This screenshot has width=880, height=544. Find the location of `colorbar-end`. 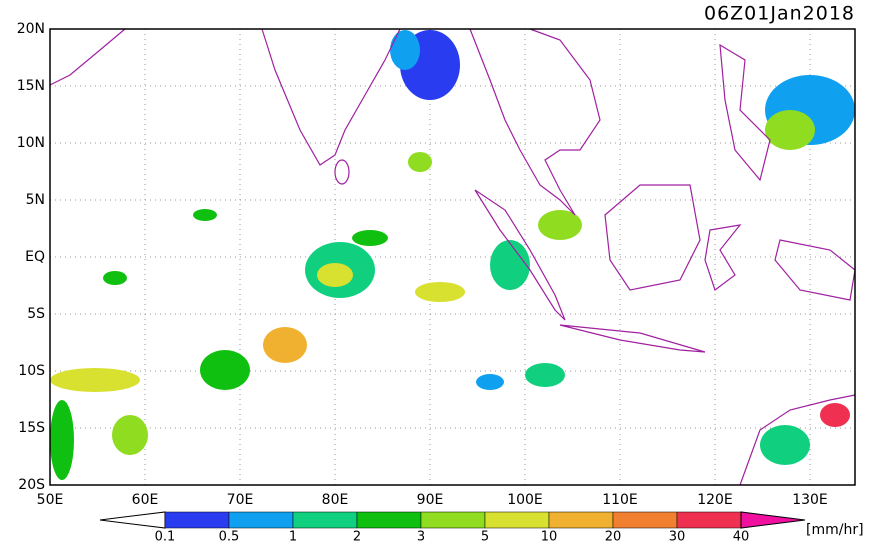

colorbar-end is located at coordinates (773, 520).